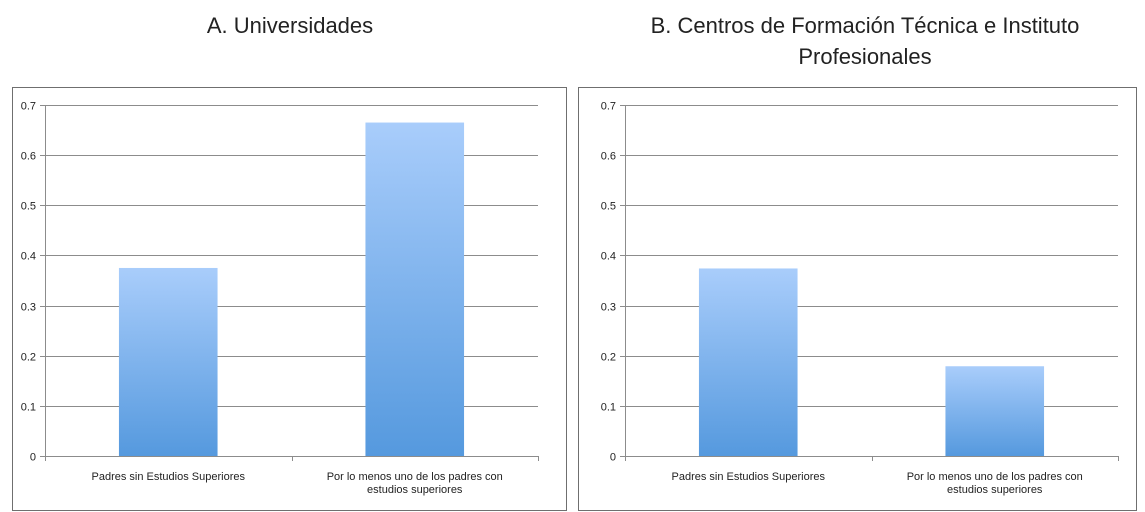  I want to click on chart-b-category-label-0-line-0: Padres sin Estudios Superiores, so click(749, 477).